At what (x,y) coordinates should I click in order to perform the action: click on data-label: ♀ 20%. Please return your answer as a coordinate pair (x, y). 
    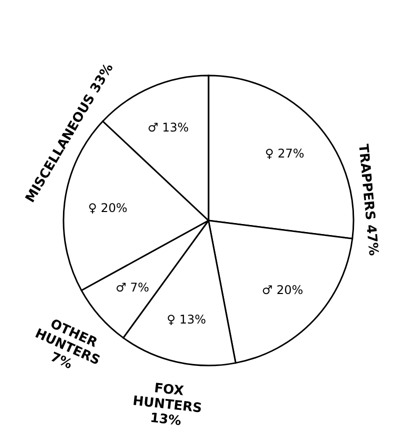
    Looking at the image, I should click on (108, 207).